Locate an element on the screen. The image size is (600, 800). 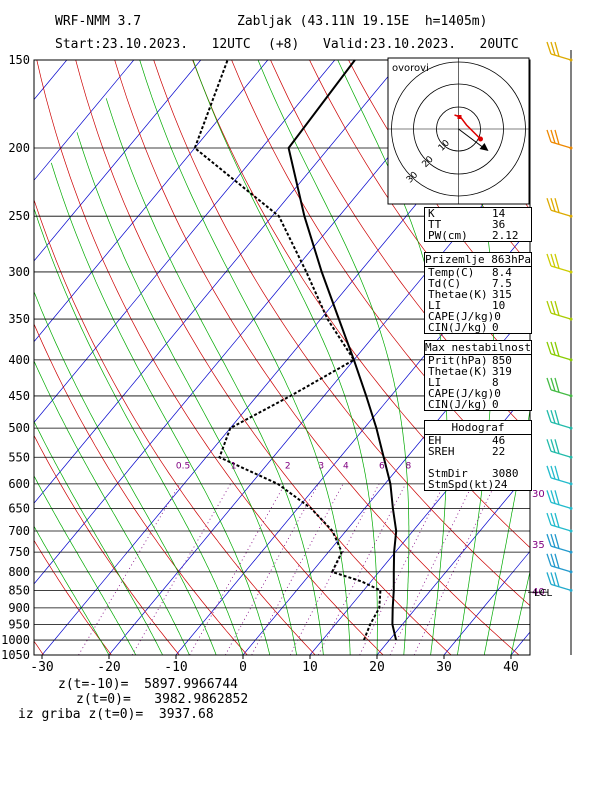
stat-value: 24 is located at coordinates (501, 484).